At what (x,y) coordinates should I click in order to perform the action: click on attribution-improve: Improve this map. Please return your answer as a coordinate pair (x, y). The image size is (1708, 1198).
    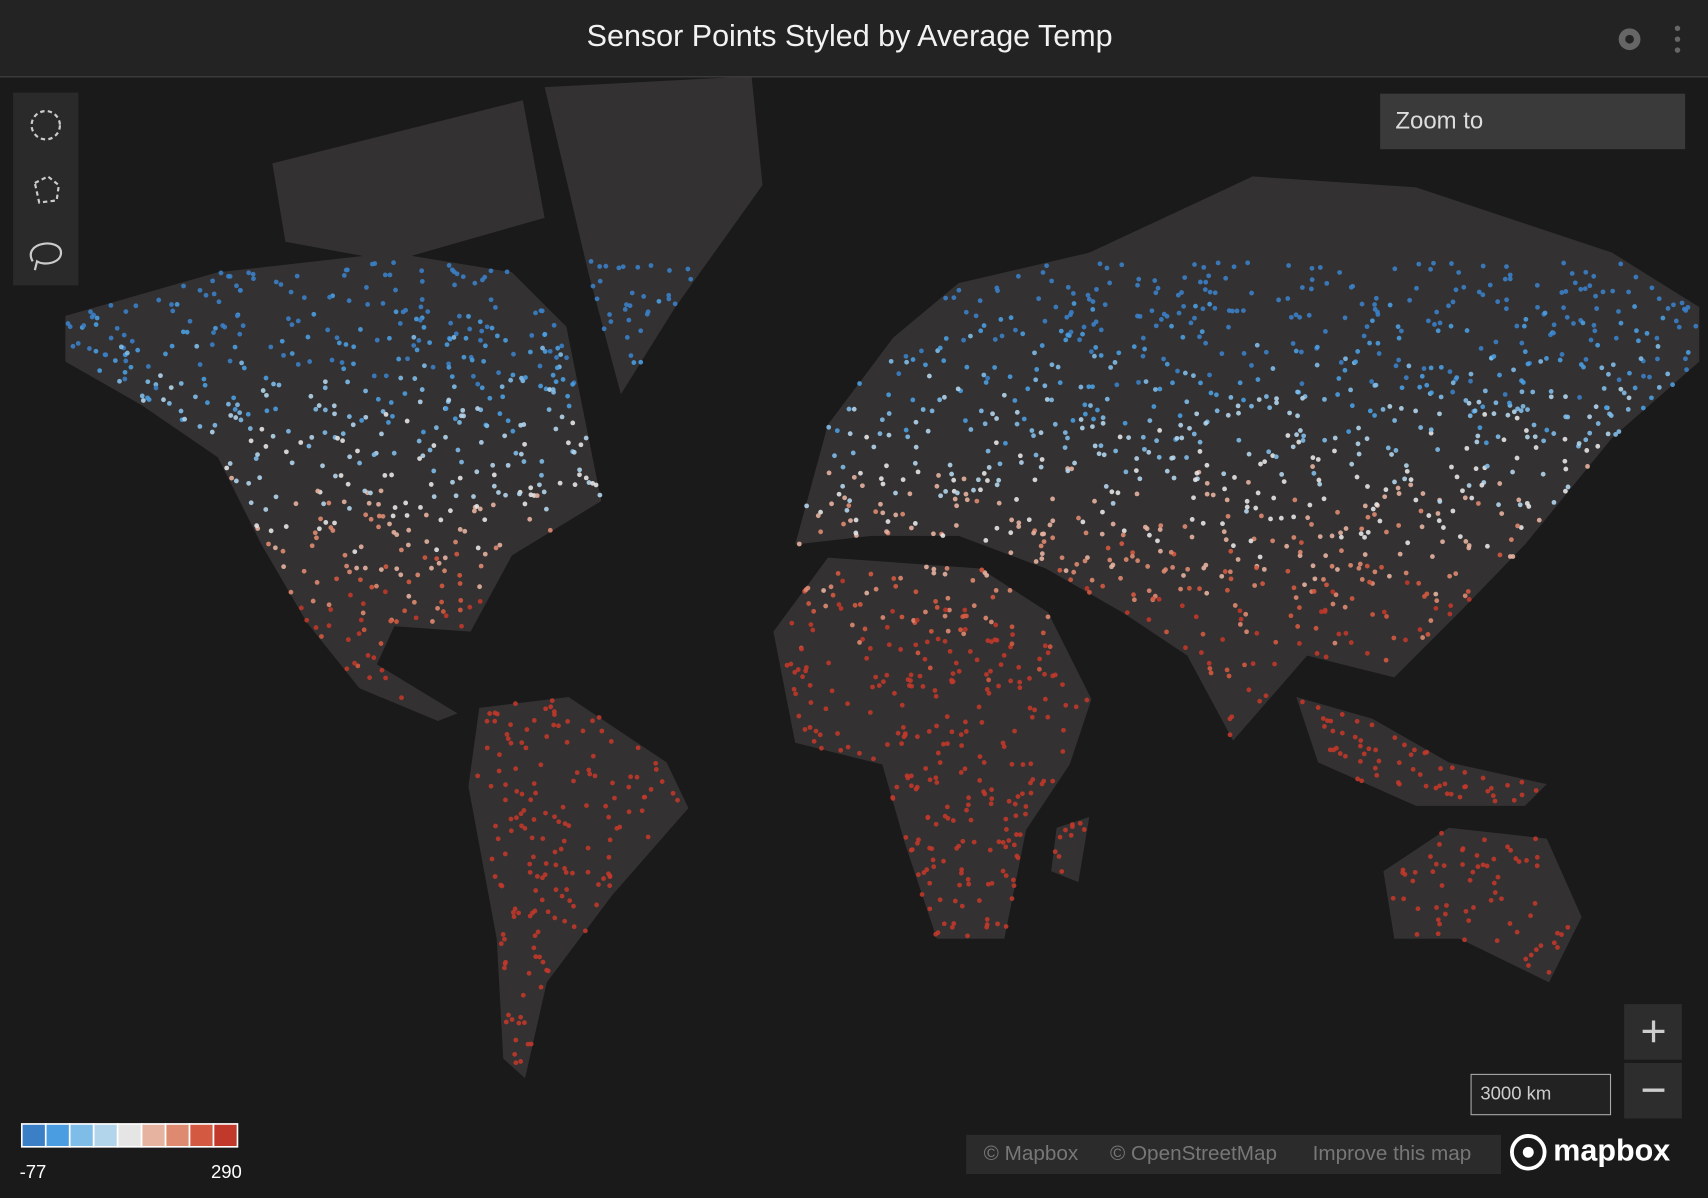
    Looking at the image, I should click on (1392, 1153).